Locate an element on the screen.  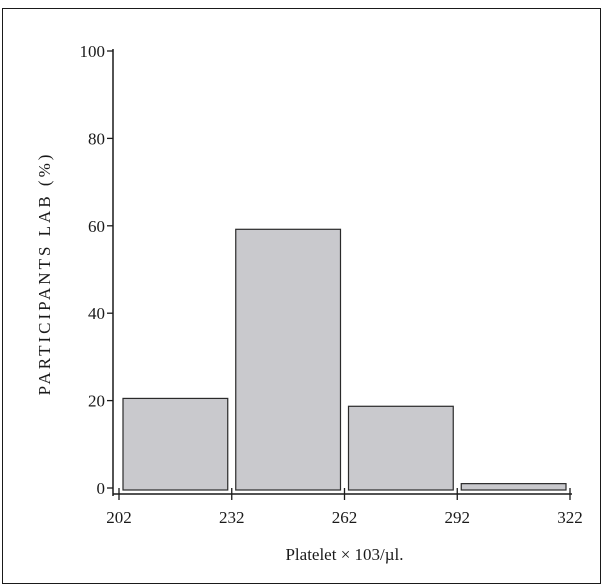
y-tick-label: 20 is located at coordinates (96, 401).